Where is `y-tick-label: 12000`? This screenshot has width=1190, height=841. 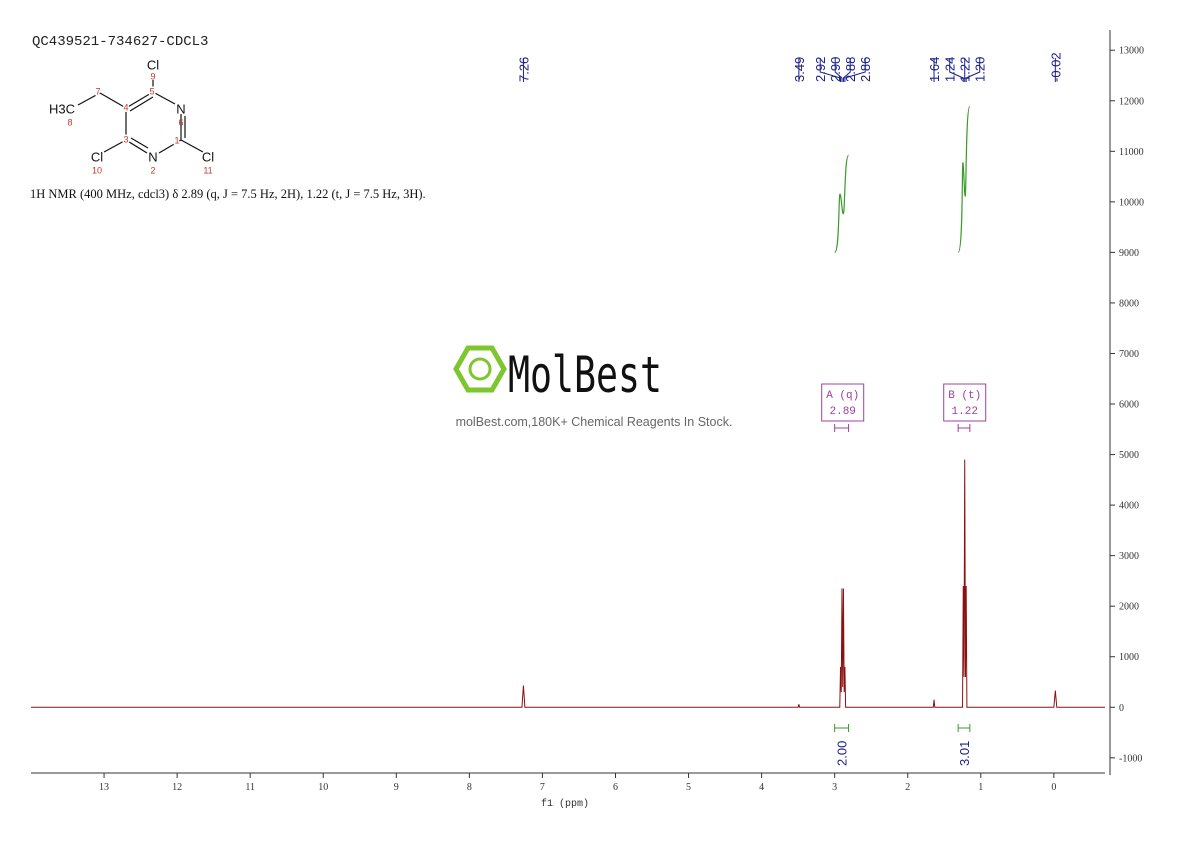 y-tick-label: 12000 is located at coordinates (1131, 101).